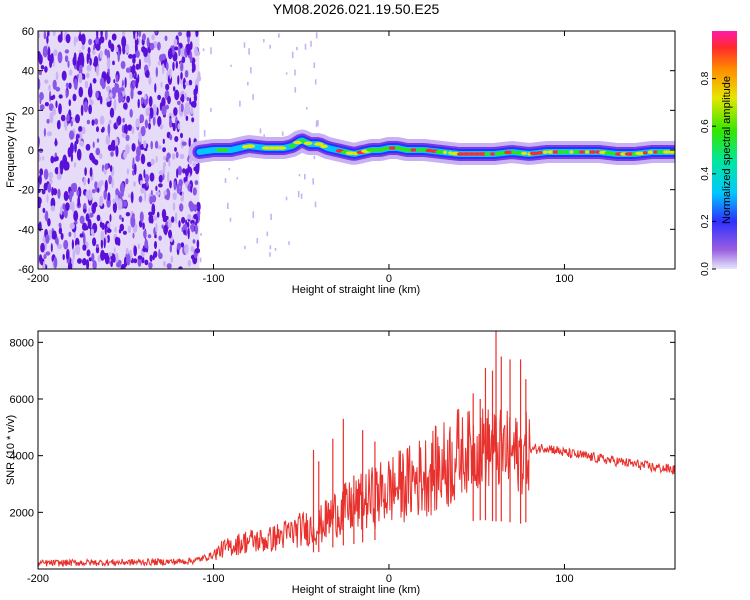 This screenshot has width=750, height=600. What do you see at coordinates (11, 450) in the screenshot?
I see `snr-y-label: SNR (10 * v/v)` at bounding box center [11, 450].